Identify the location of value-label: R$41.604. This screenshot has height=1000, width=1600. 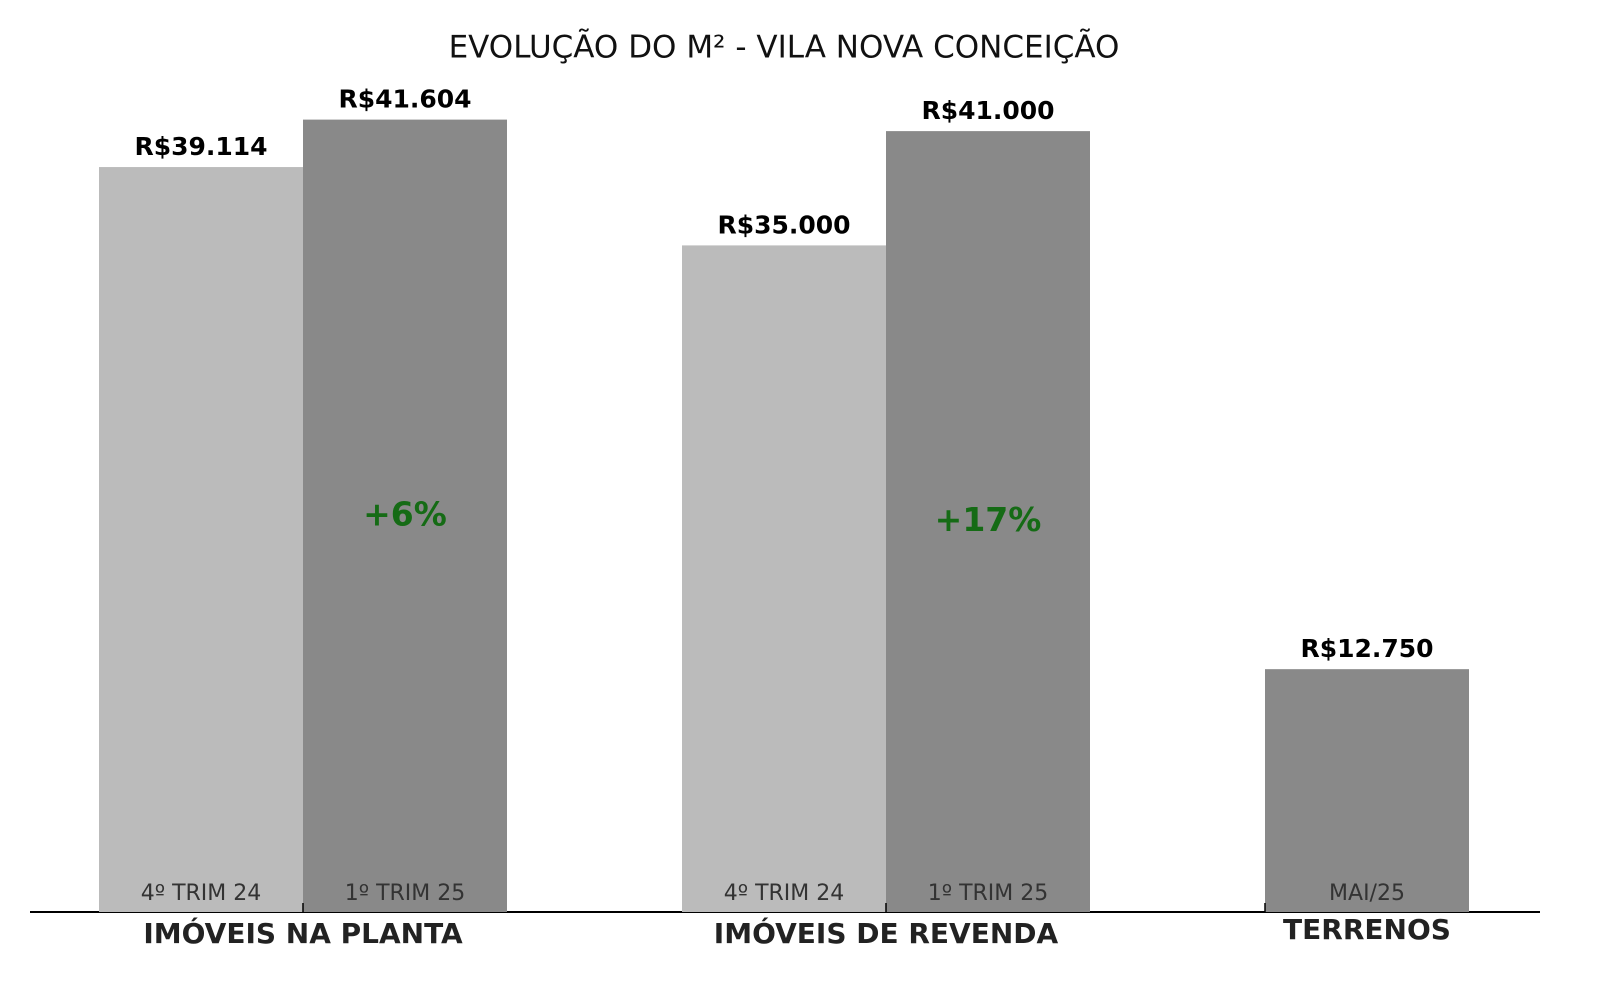
(404, 99).